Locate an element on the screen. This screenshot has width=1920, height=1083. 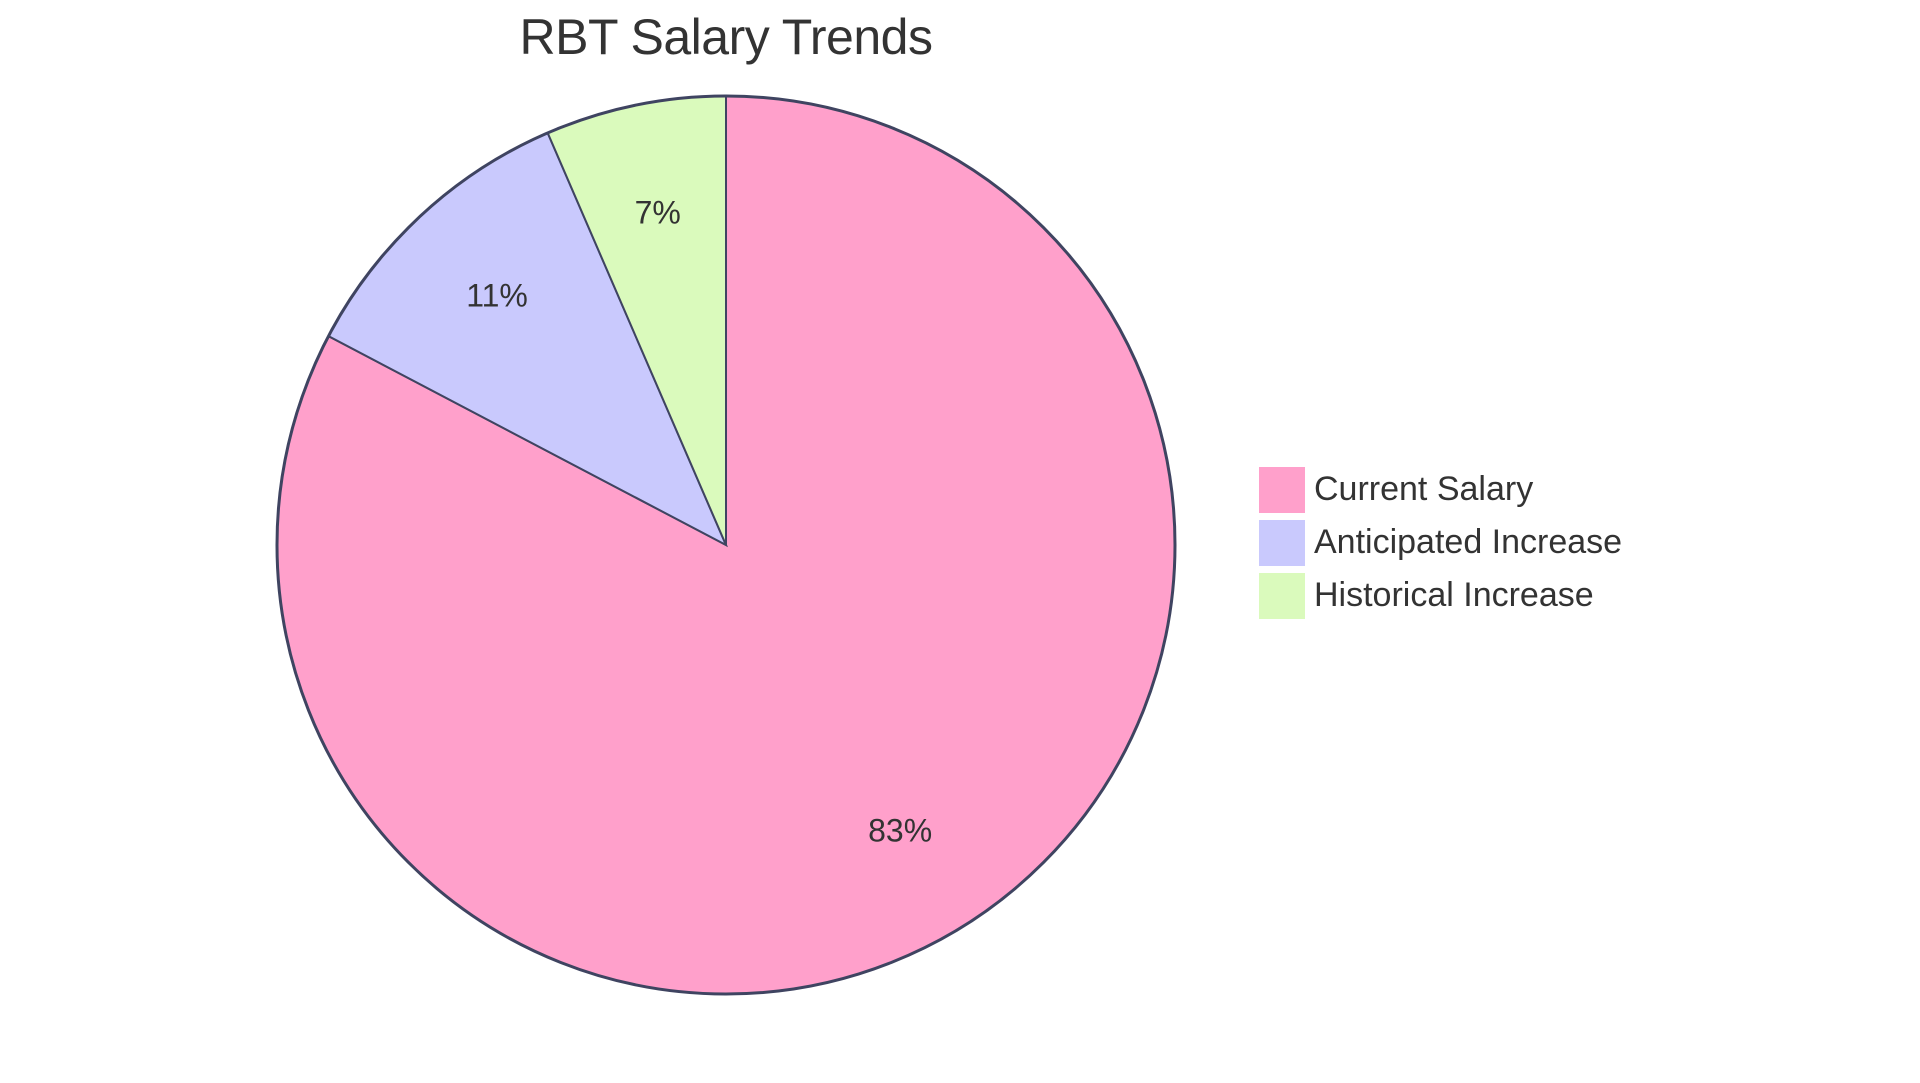
legend-item-anticipated-increase: Anticipated Increase is located at coordinates (1440, 542).